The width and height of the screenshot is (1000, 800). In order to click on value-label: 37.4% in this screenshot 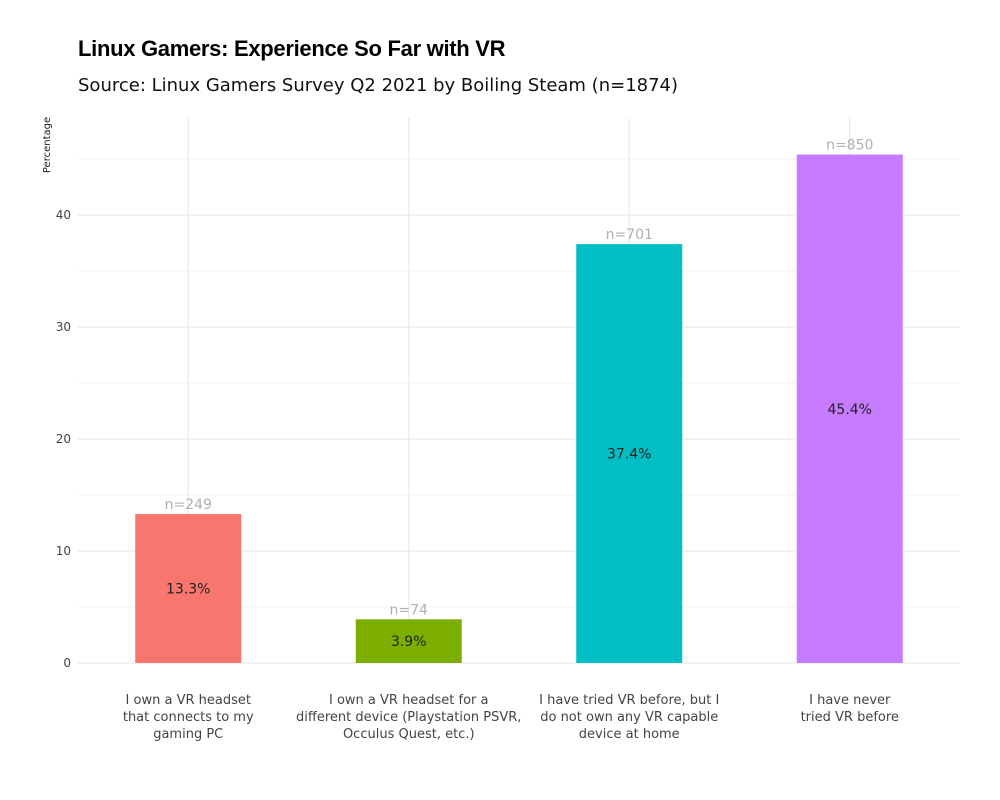, I will do `click(629, 455)`.